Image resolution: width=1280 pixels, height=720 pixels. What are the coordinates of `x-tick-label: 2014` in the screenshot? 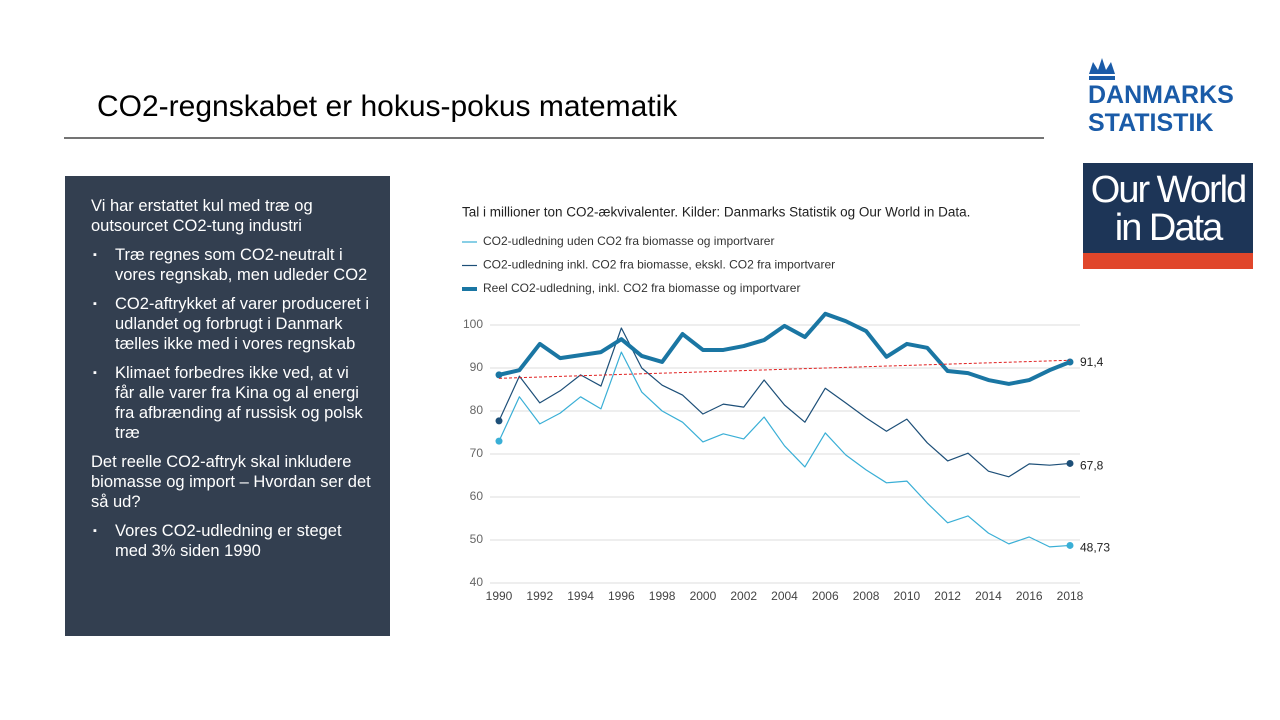 It's located at (988, 596).